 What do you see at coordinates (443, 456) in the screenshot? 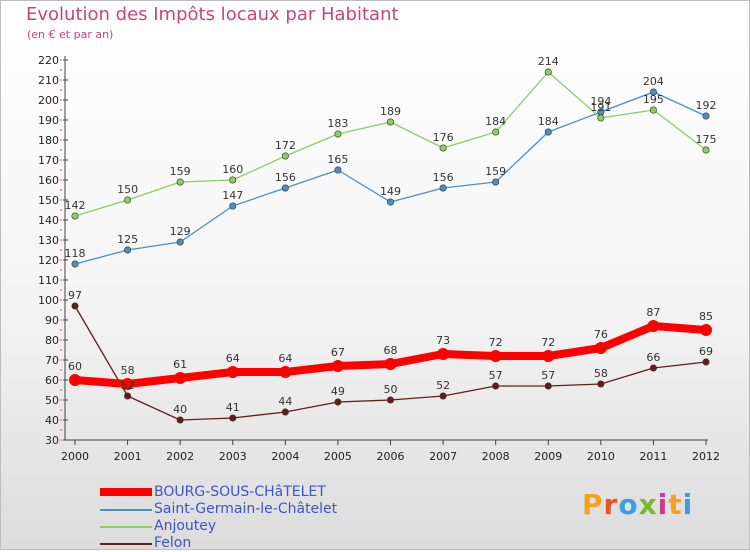
I see `x-tick-label: 2007` at bounding box center [443, 456].